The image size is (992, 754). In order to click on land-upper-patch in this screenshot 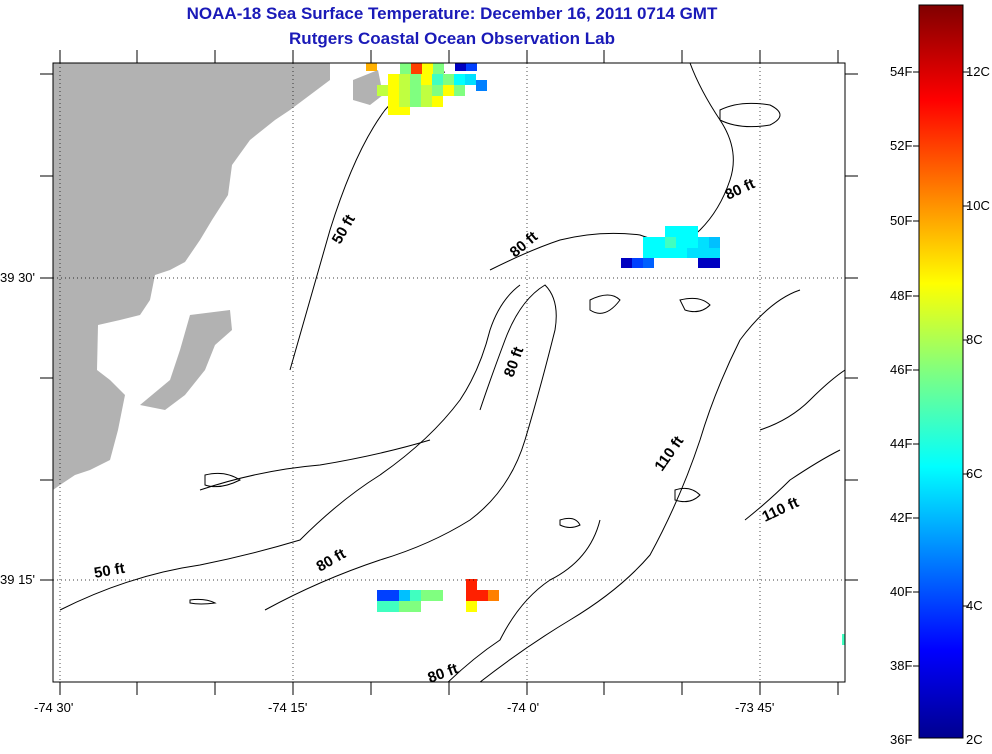, I will do `click(368, 87)`.